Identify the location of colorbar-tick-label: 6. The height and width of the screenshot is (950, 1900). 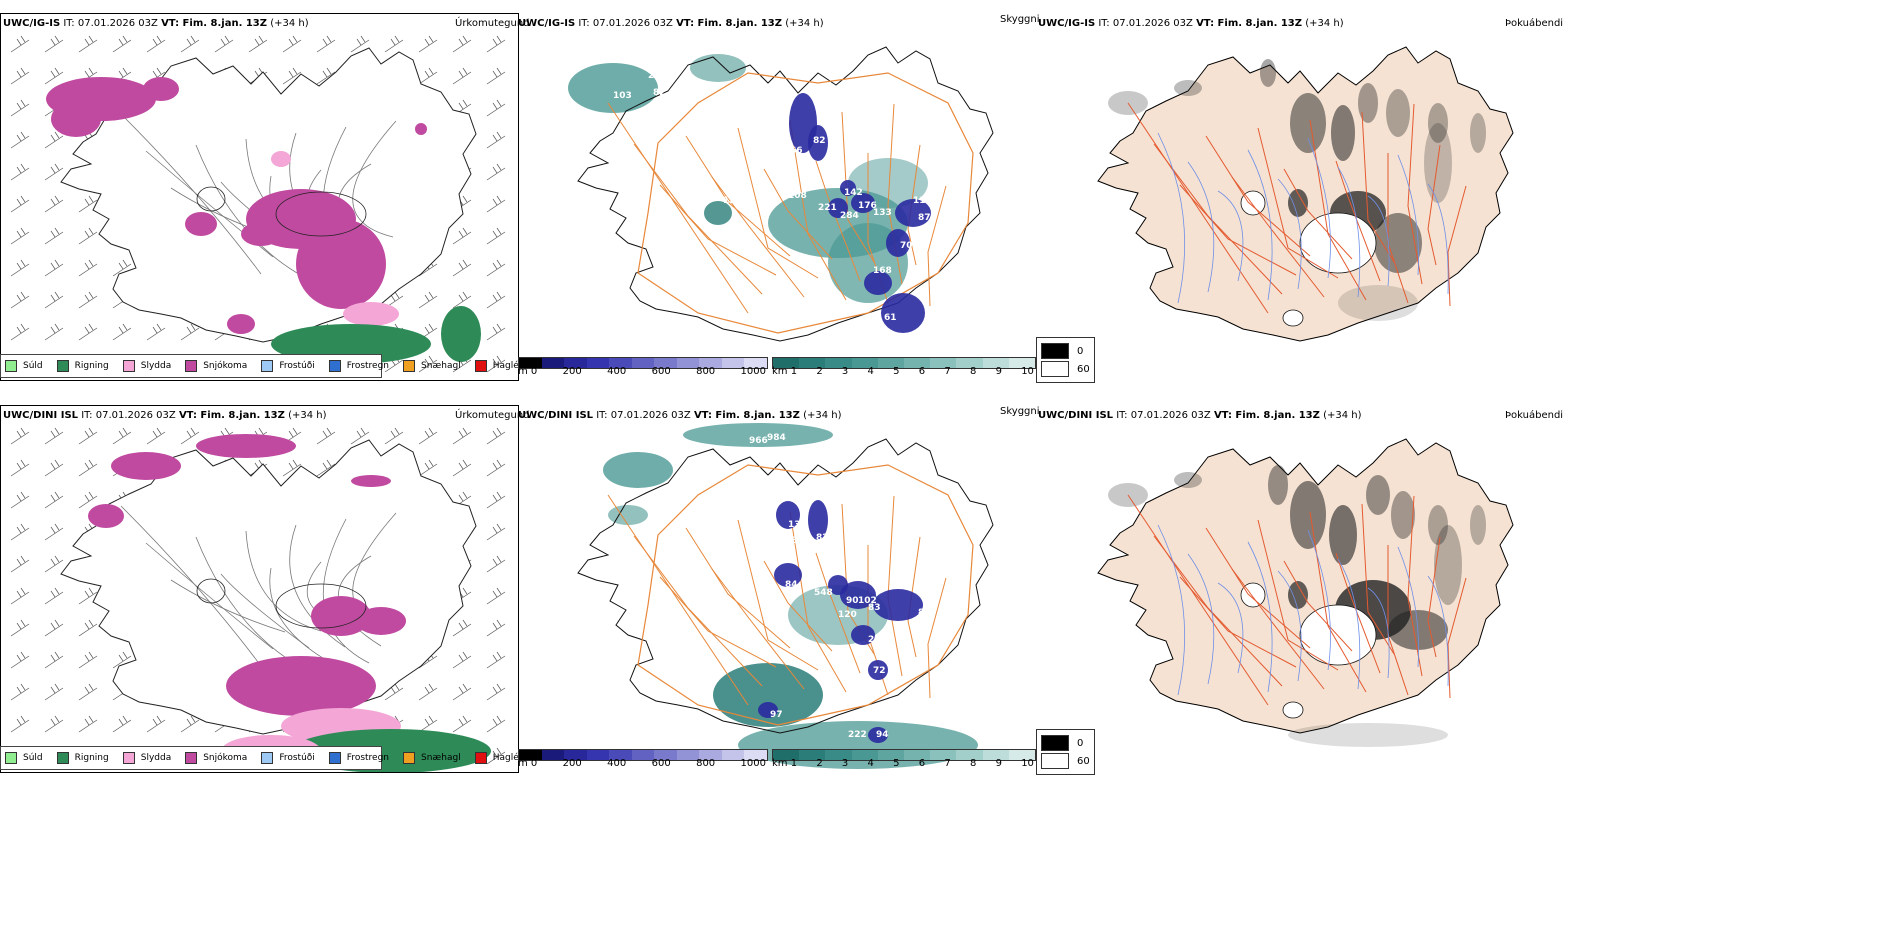
(922, 371).